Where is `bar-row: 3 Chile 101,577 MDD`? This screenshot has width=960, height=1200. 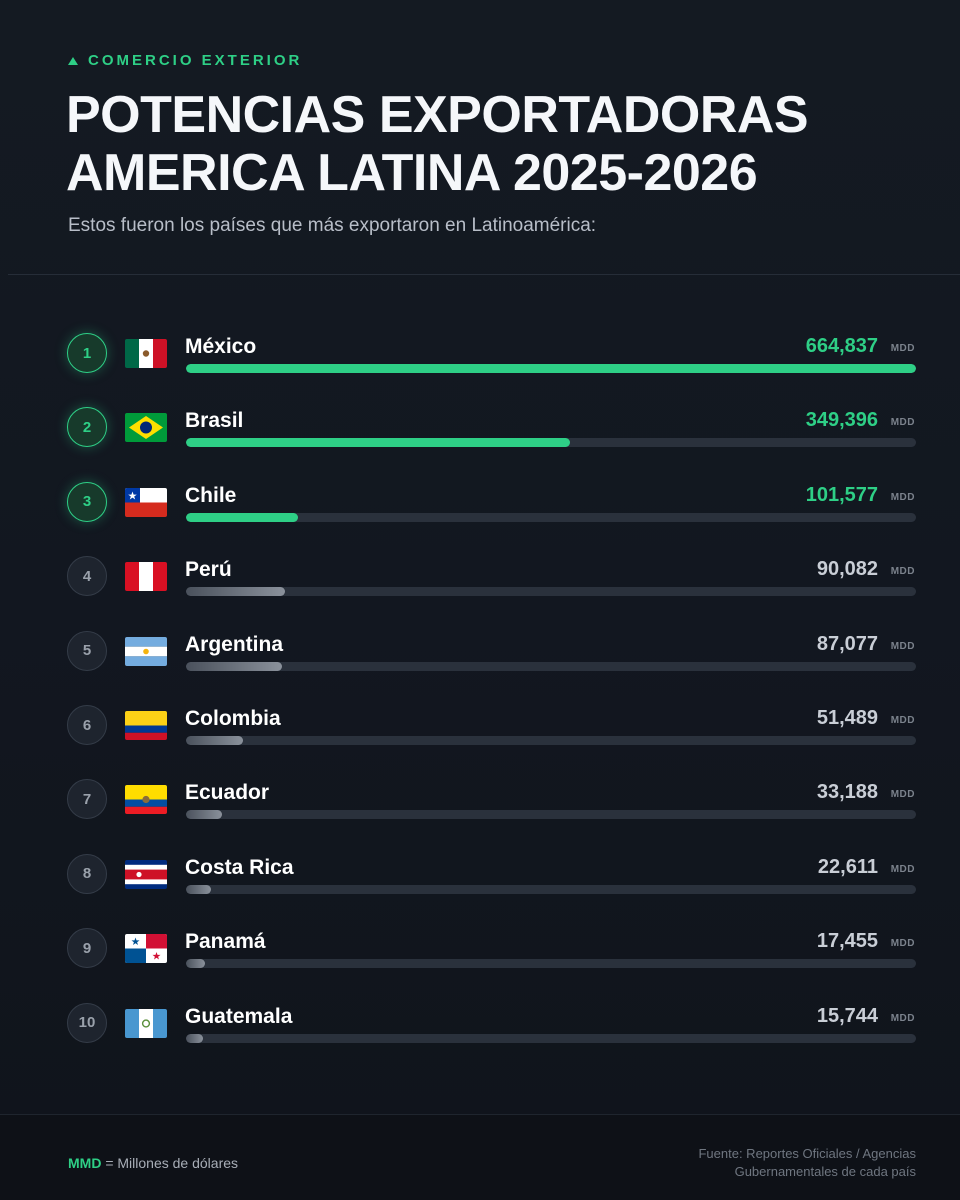
bar-row: 3 Chile 101,577 MDD is located at coordinates (480, 518).